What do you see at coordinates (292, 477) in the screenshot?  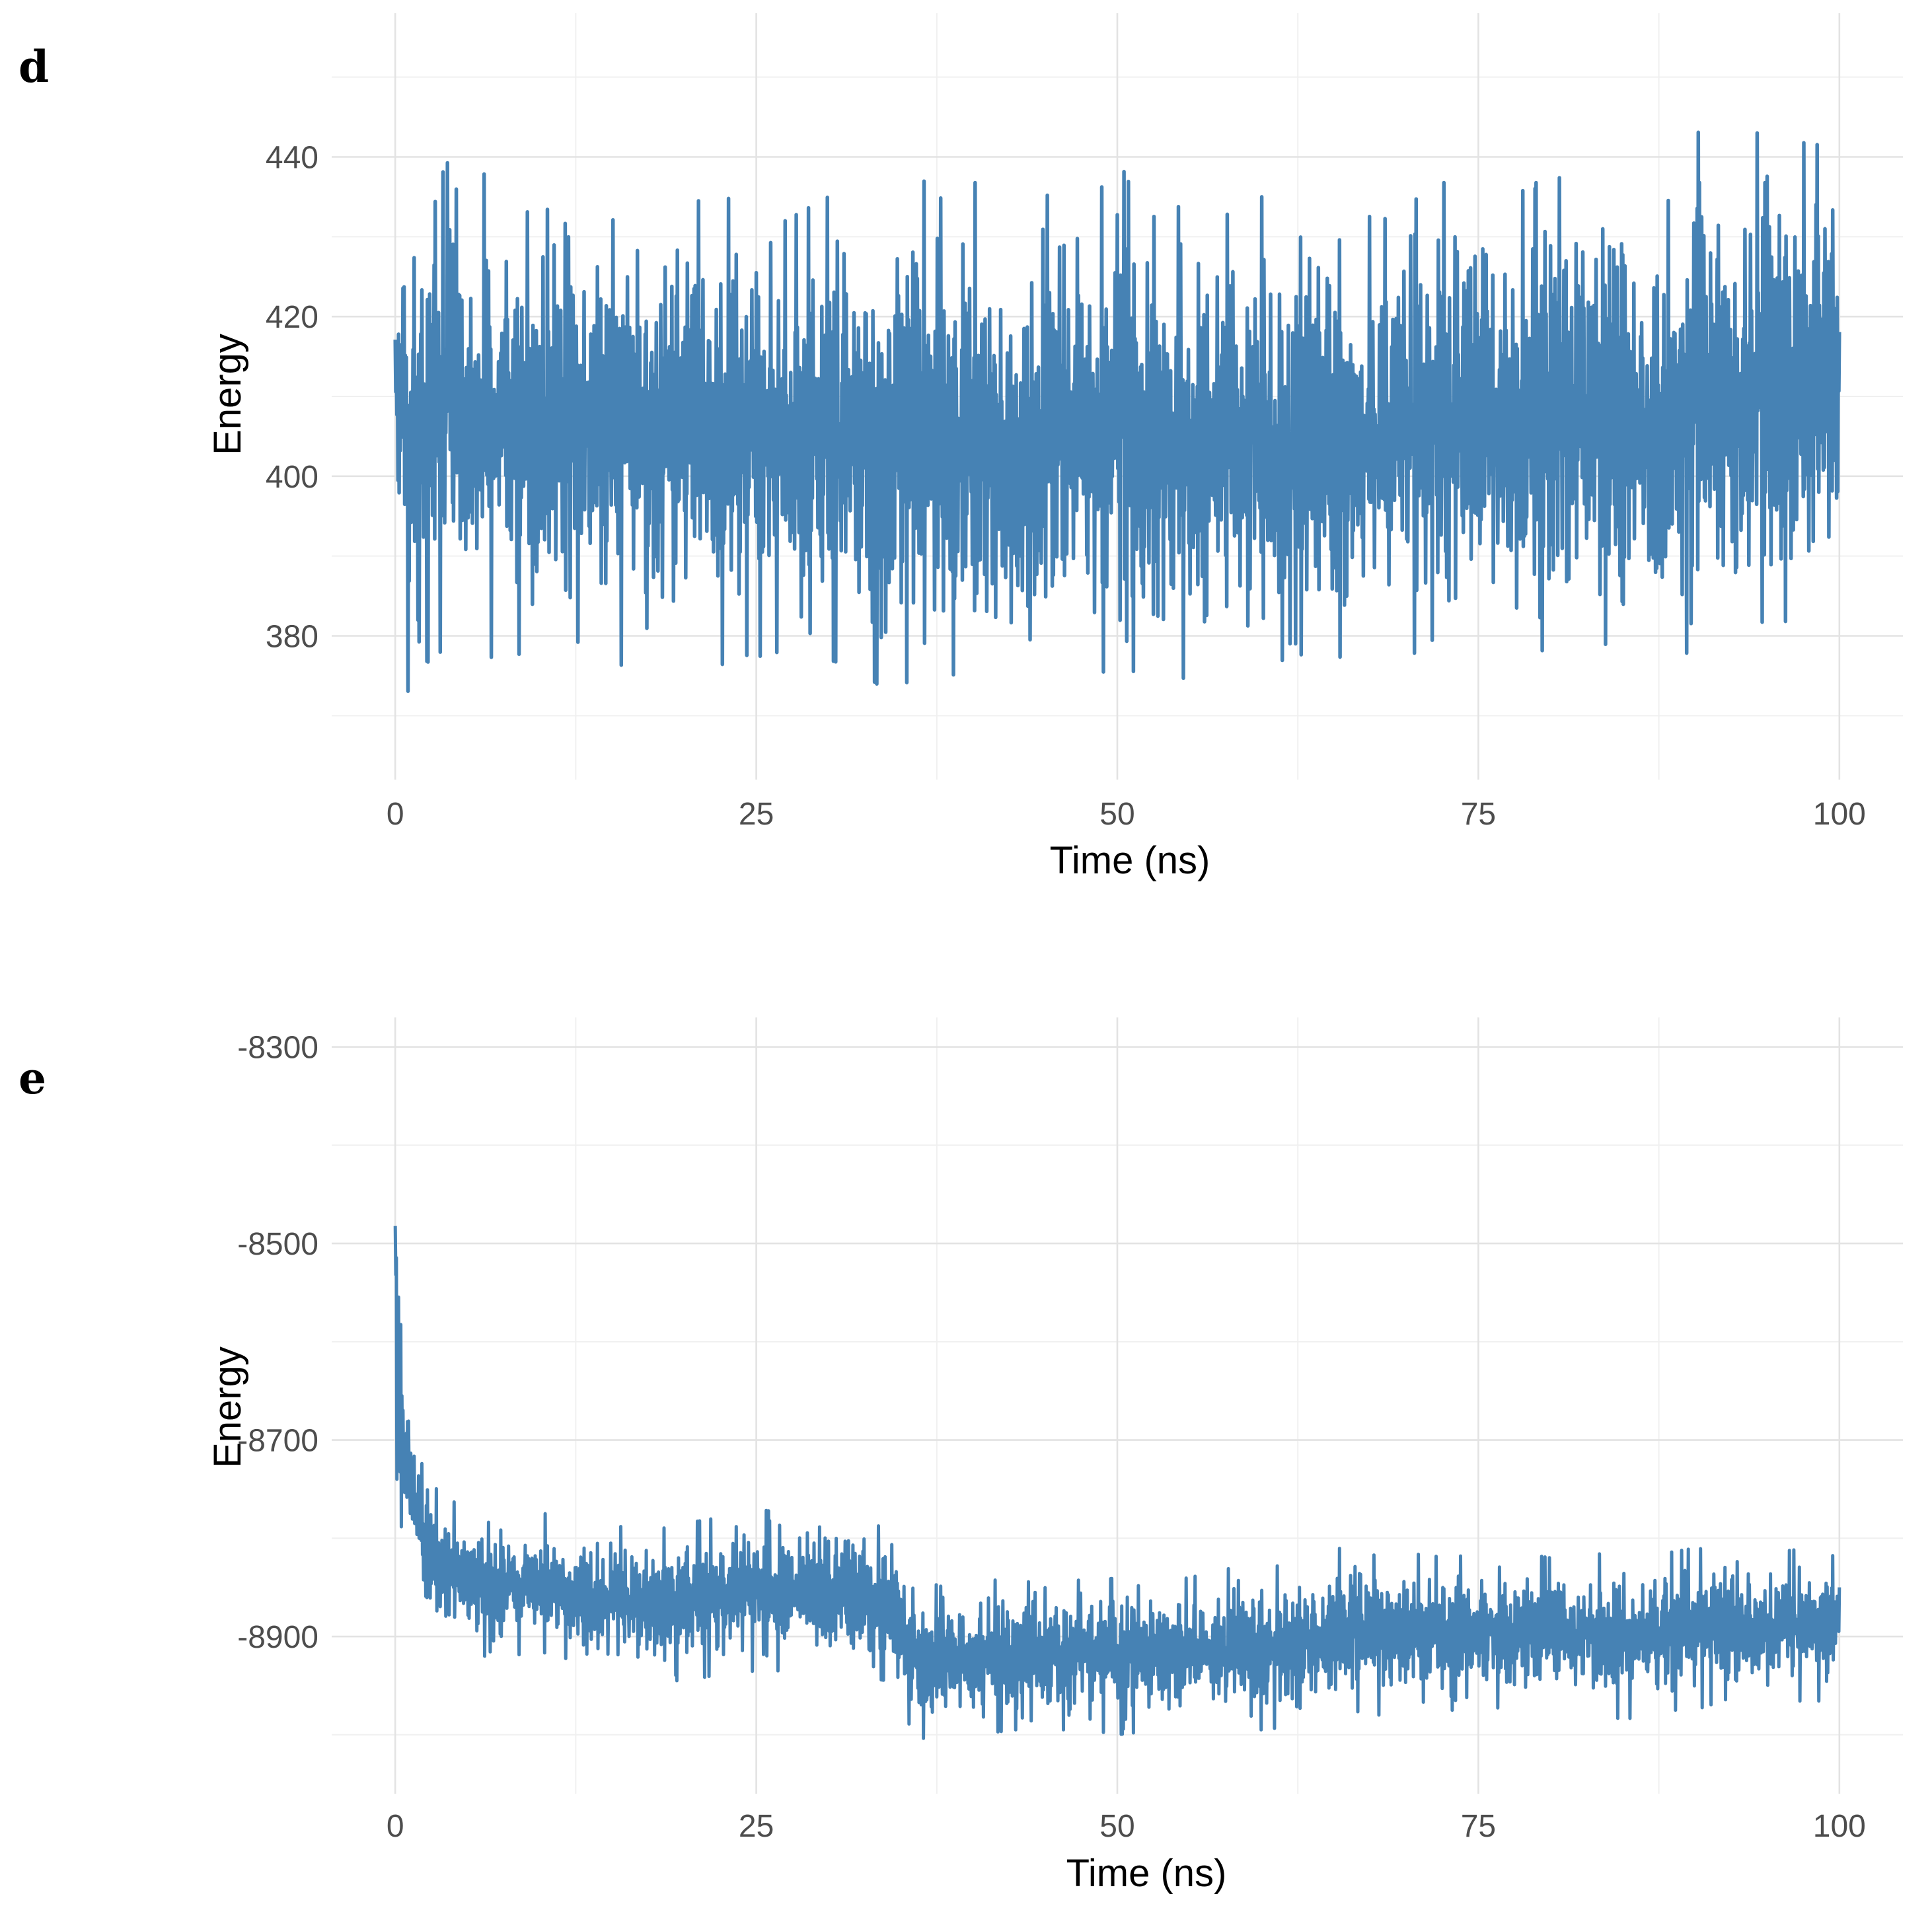 I see `y-tick-label: 400` at bounding box center [292, 477].